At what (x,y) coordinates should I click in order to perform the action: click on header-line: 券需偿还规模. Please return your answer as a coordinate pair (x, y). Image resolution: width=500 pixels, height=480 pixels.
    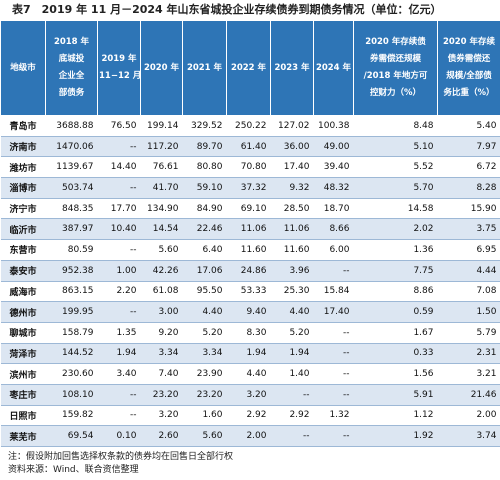
    Looking at the image, I should click on (395, 59).